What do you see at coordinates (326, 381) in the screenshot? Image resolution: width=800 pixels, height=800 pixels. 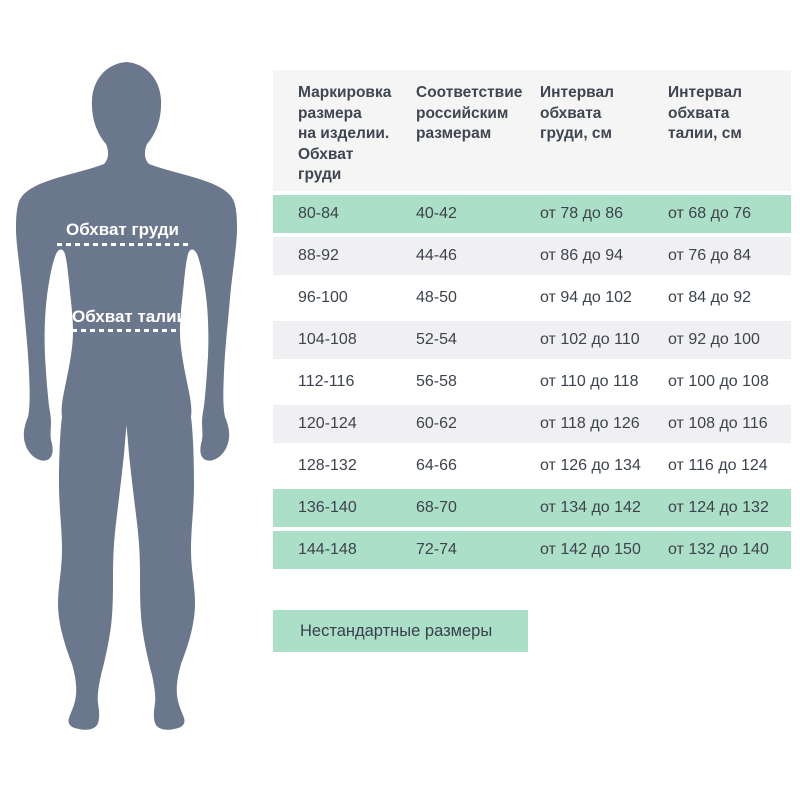 I see `table-cell: 112-116` at bounding box center [326, 381].